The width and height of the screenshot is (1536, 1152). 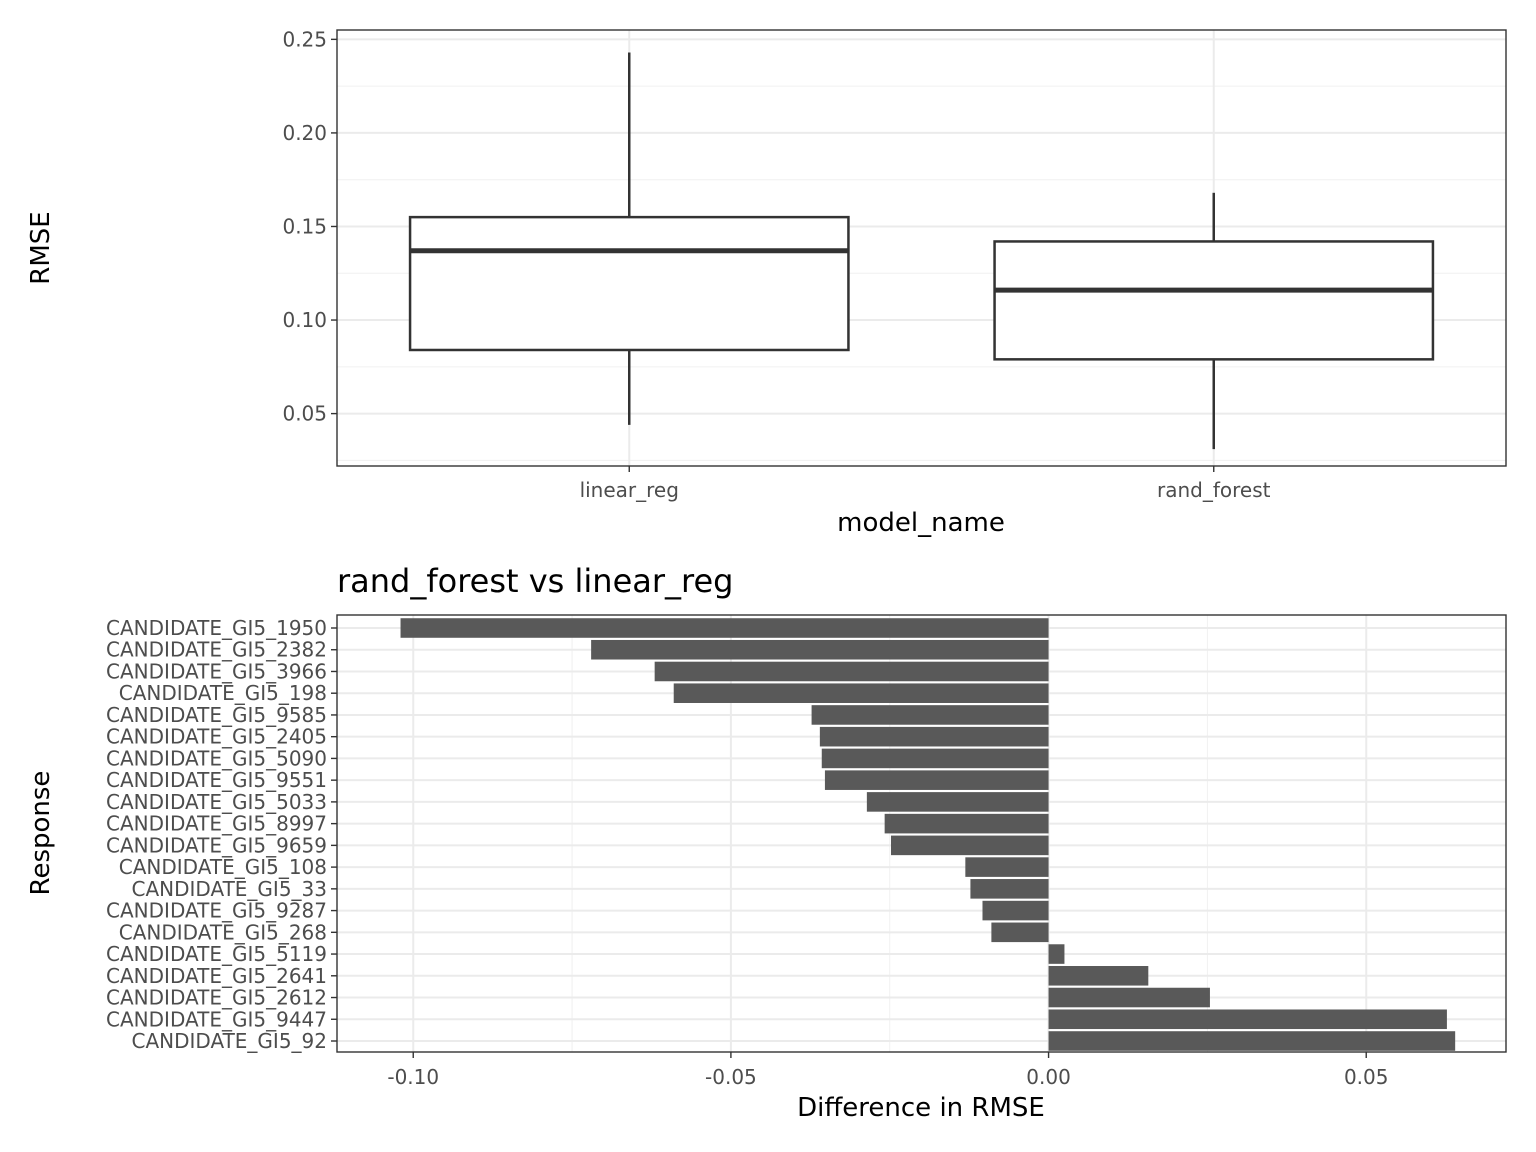 I want to click on bar-chart-y-tick-label: CANDIDATE_GI5_9659, so click(x=216, y=845).